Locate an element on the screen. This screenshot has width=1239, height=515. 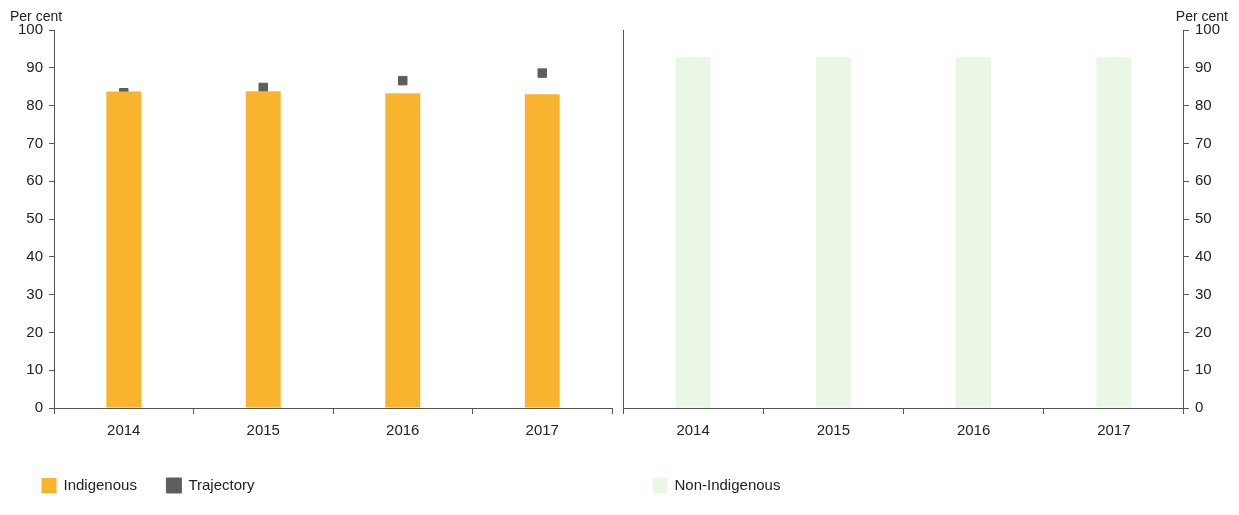
legend-label: Non-Indigenous is located at coordinates (727, 484).